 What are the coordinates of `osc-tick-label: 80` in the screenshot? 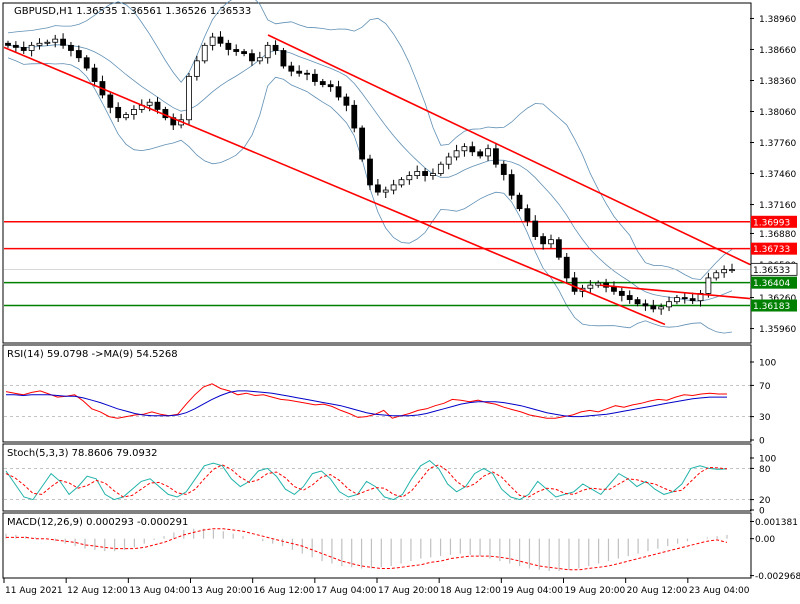 It's located at (765, 470).